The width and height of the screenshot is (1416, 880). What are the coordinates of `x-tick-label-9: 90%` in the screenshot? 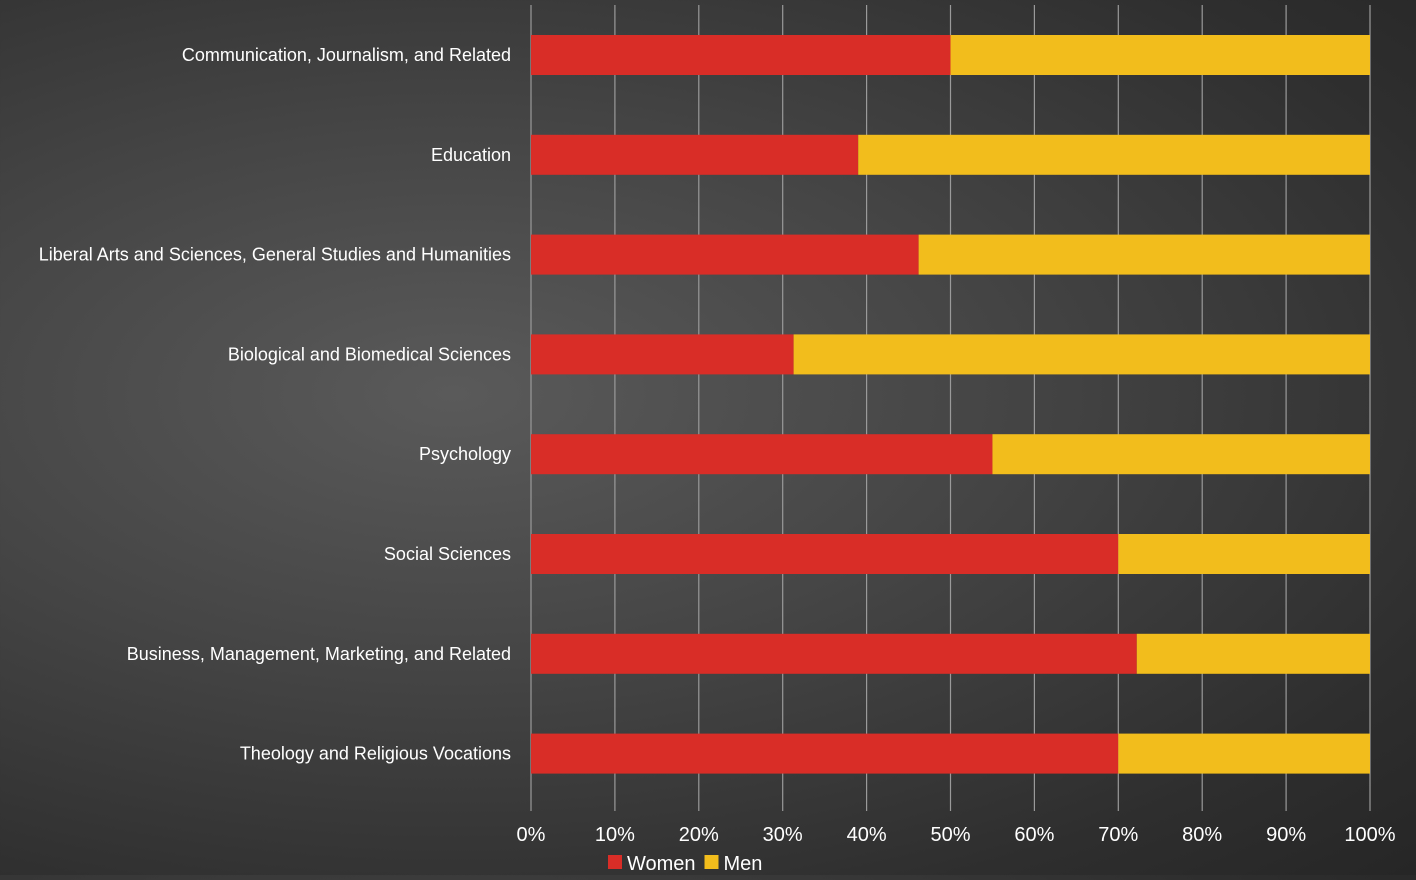 It's located at (1286, 835).